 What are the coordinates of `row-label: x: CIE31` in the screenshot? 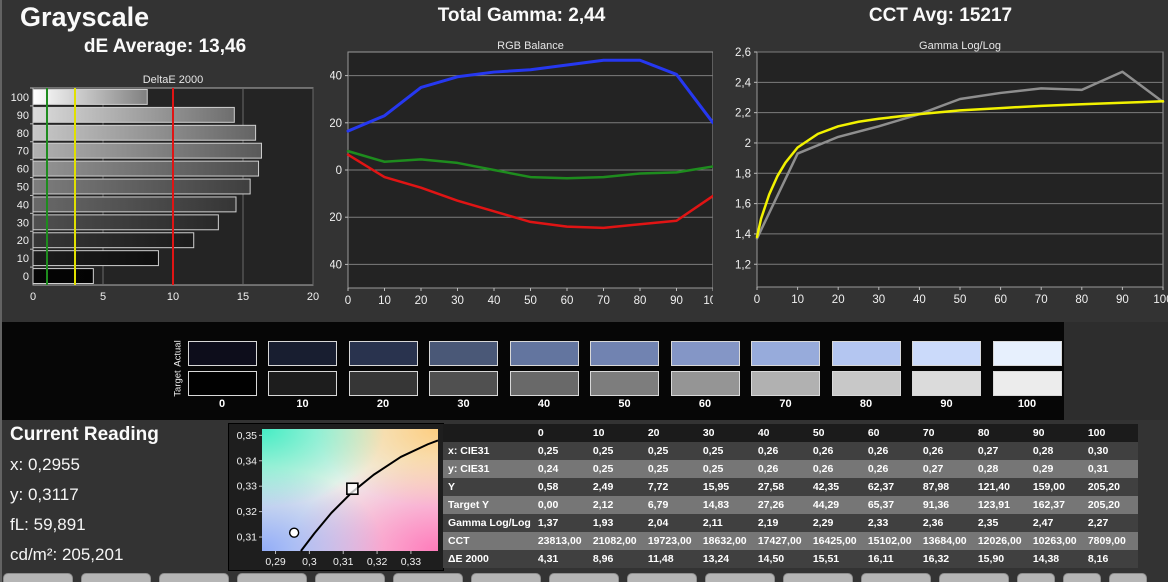 It's located at (488, 451).